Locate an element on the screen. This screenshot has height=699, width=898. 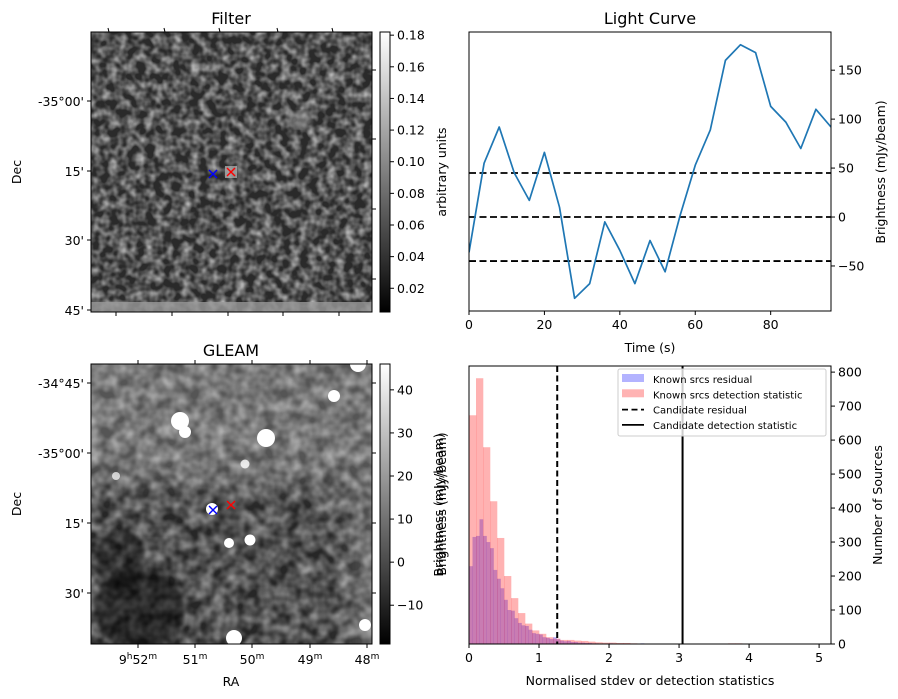
histogram-y-tick-label: 500 is located at coordinates (850, 474).